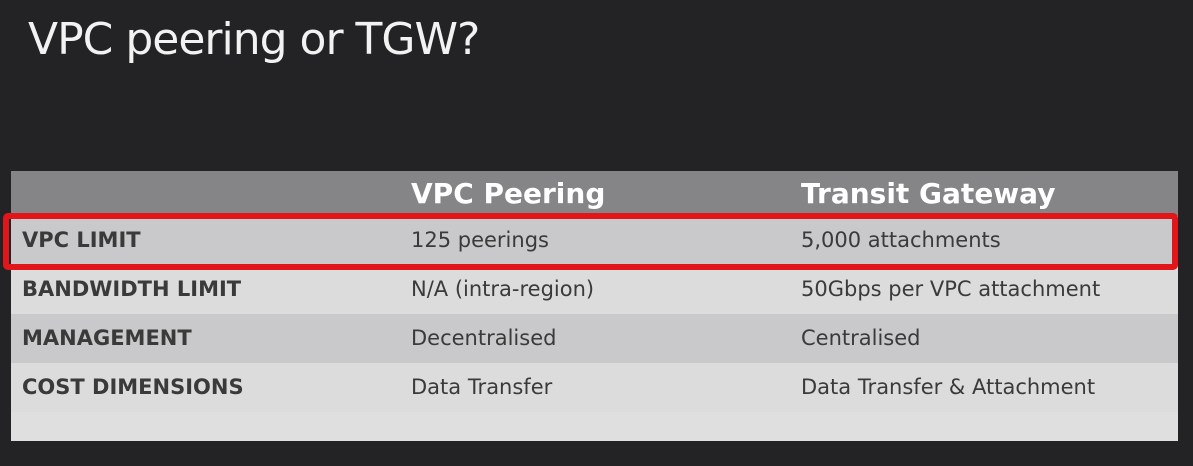 The height and width of the screenshot is (466, 1193). Describe the element at coordinates (482, 387) in the screenshot. I see `cell-vpc-peering: Data Transfer` at that location.